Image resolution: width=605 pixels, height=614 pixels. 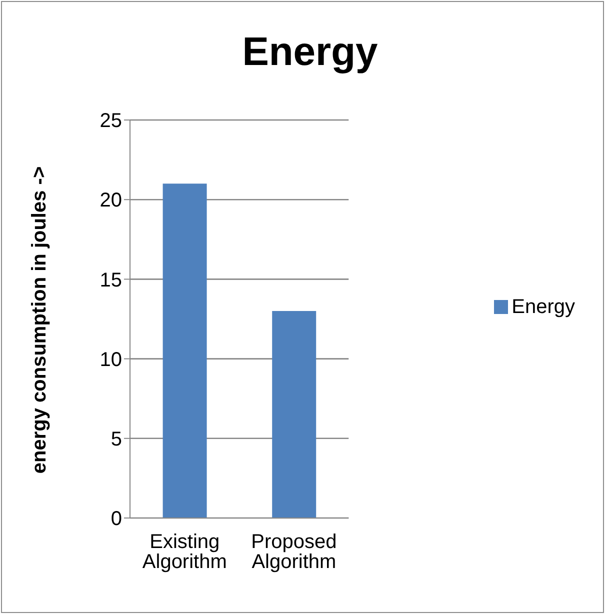 What do you see at coordinates (40, 320) in the screenshot?
I see `y-axis-title: energy consumption in joules ->` at bounding box center [40, 320].